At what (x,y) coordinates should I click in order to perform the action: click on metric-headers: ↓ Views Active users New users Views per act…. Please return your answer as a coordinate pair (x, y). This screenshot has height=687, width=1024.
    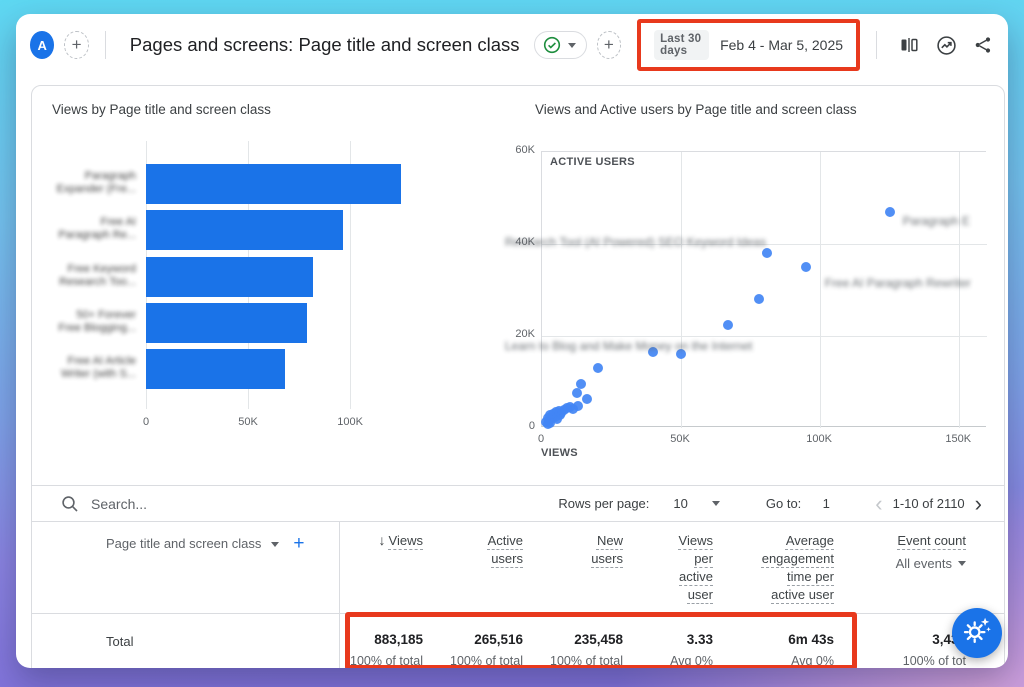
    Looking at the image, I should click on (652, 567).